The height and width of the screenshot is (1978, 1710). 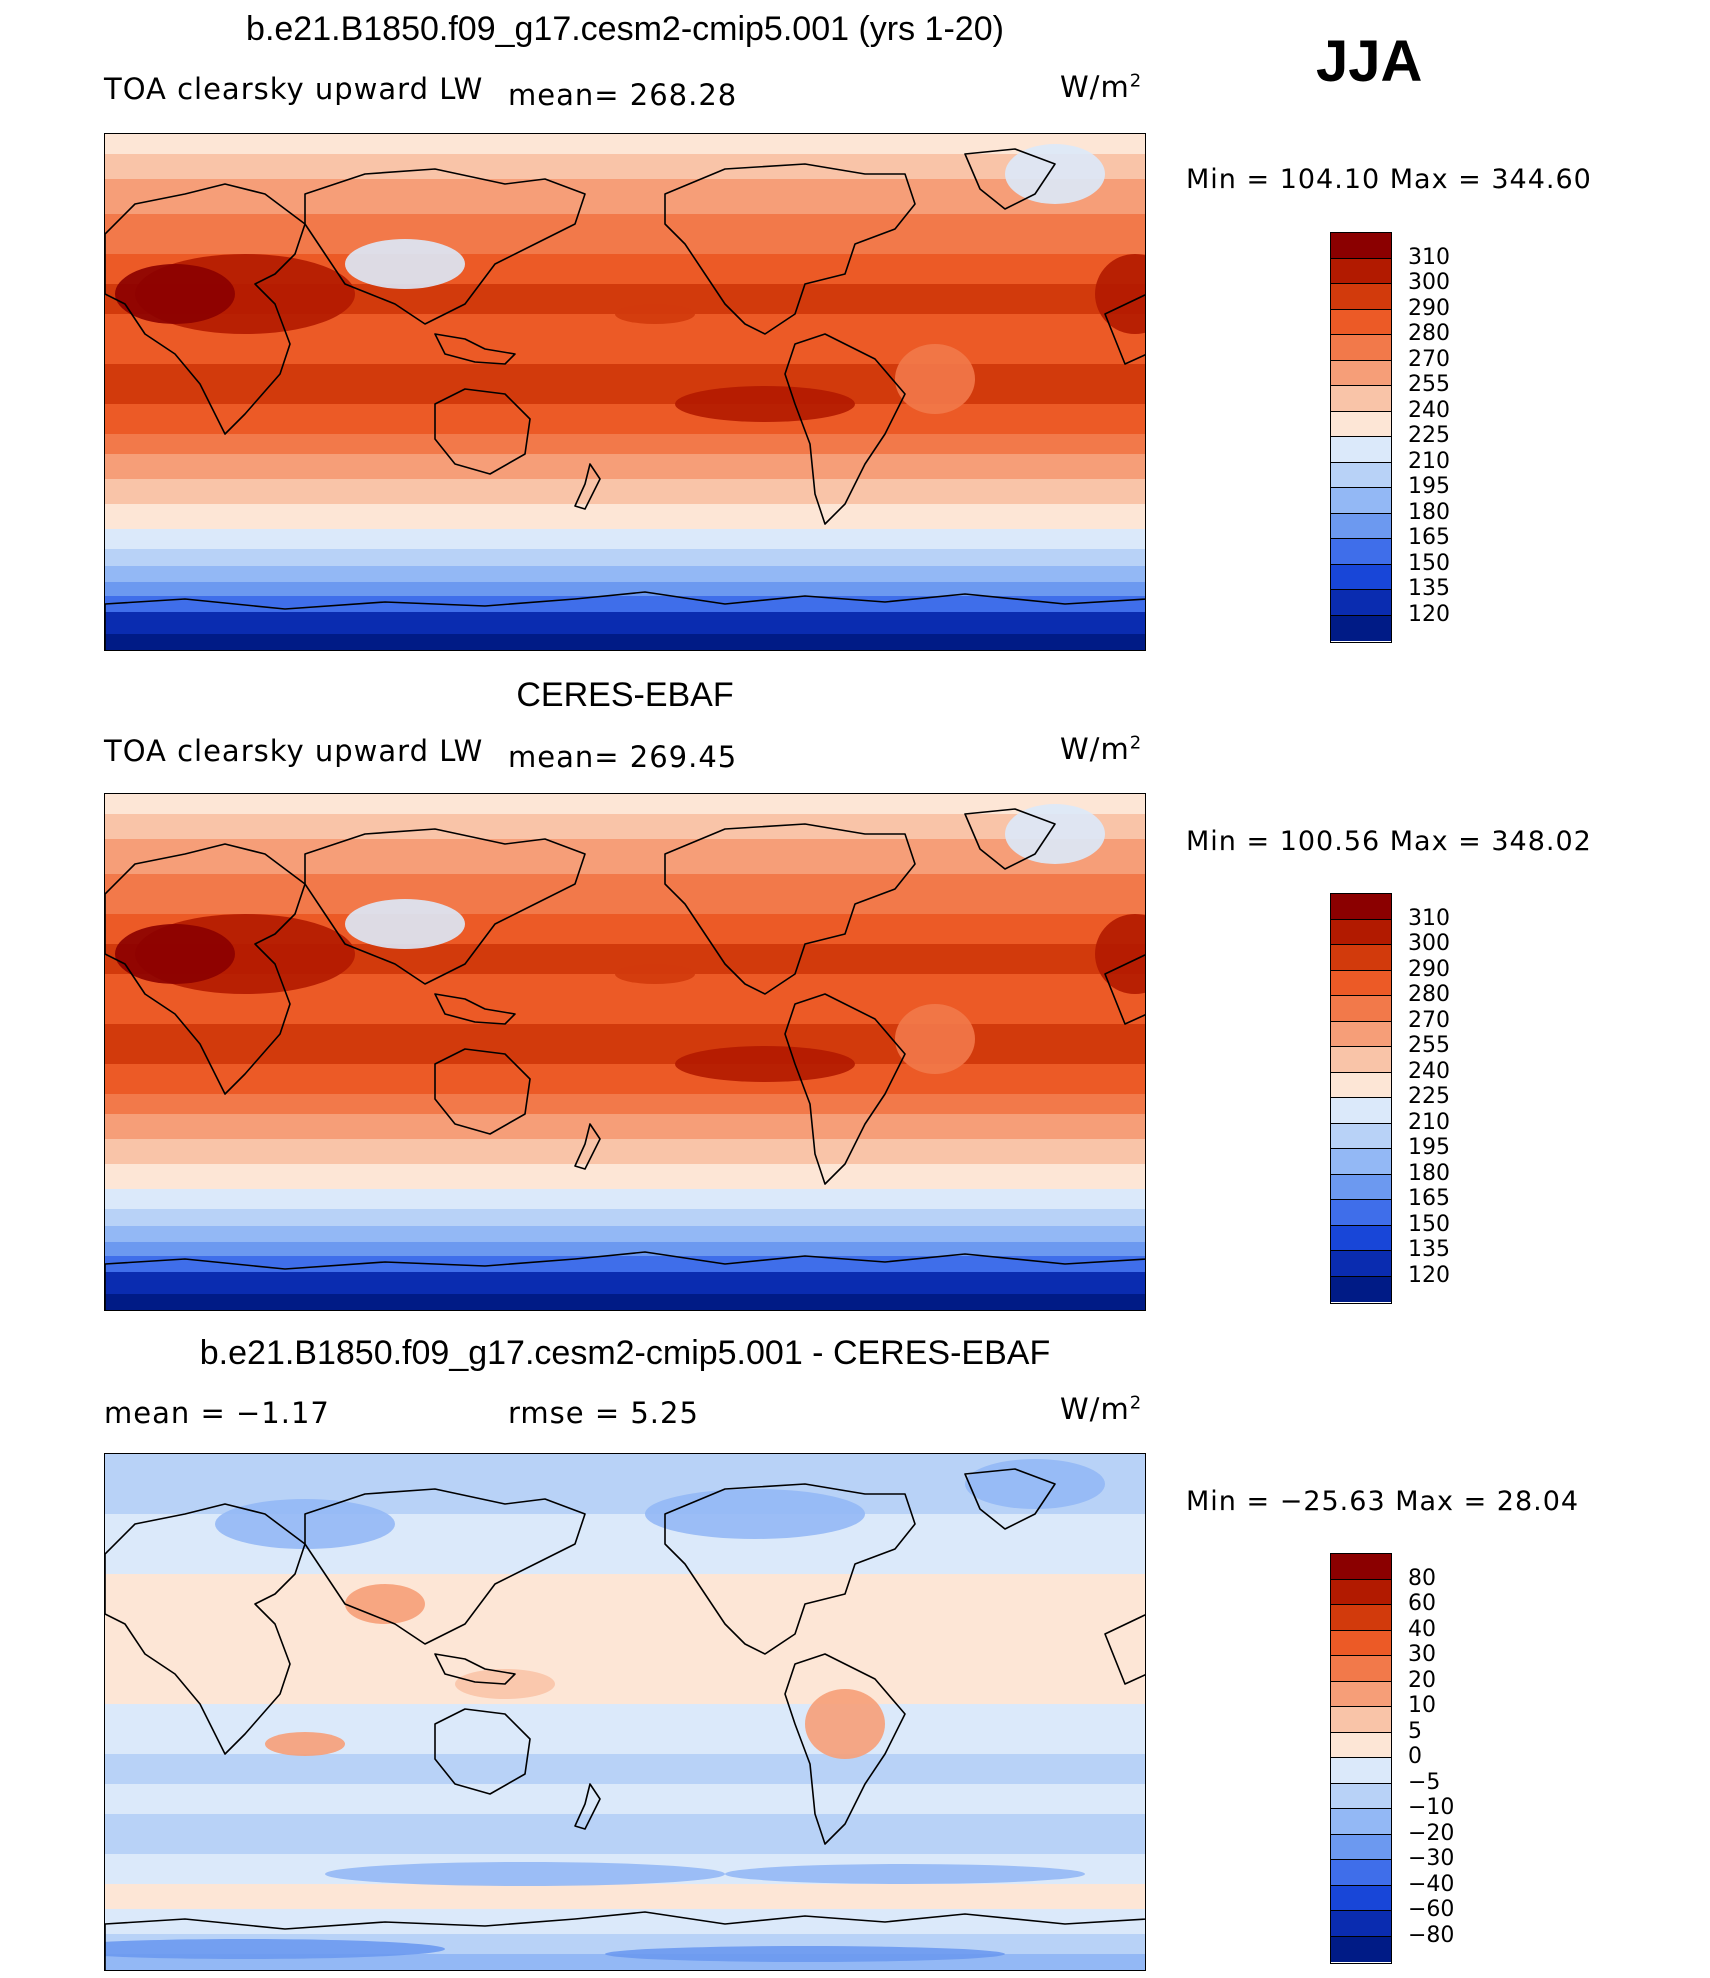 I want to click on panel3-colorbar, so click(x=1361, y=1758).